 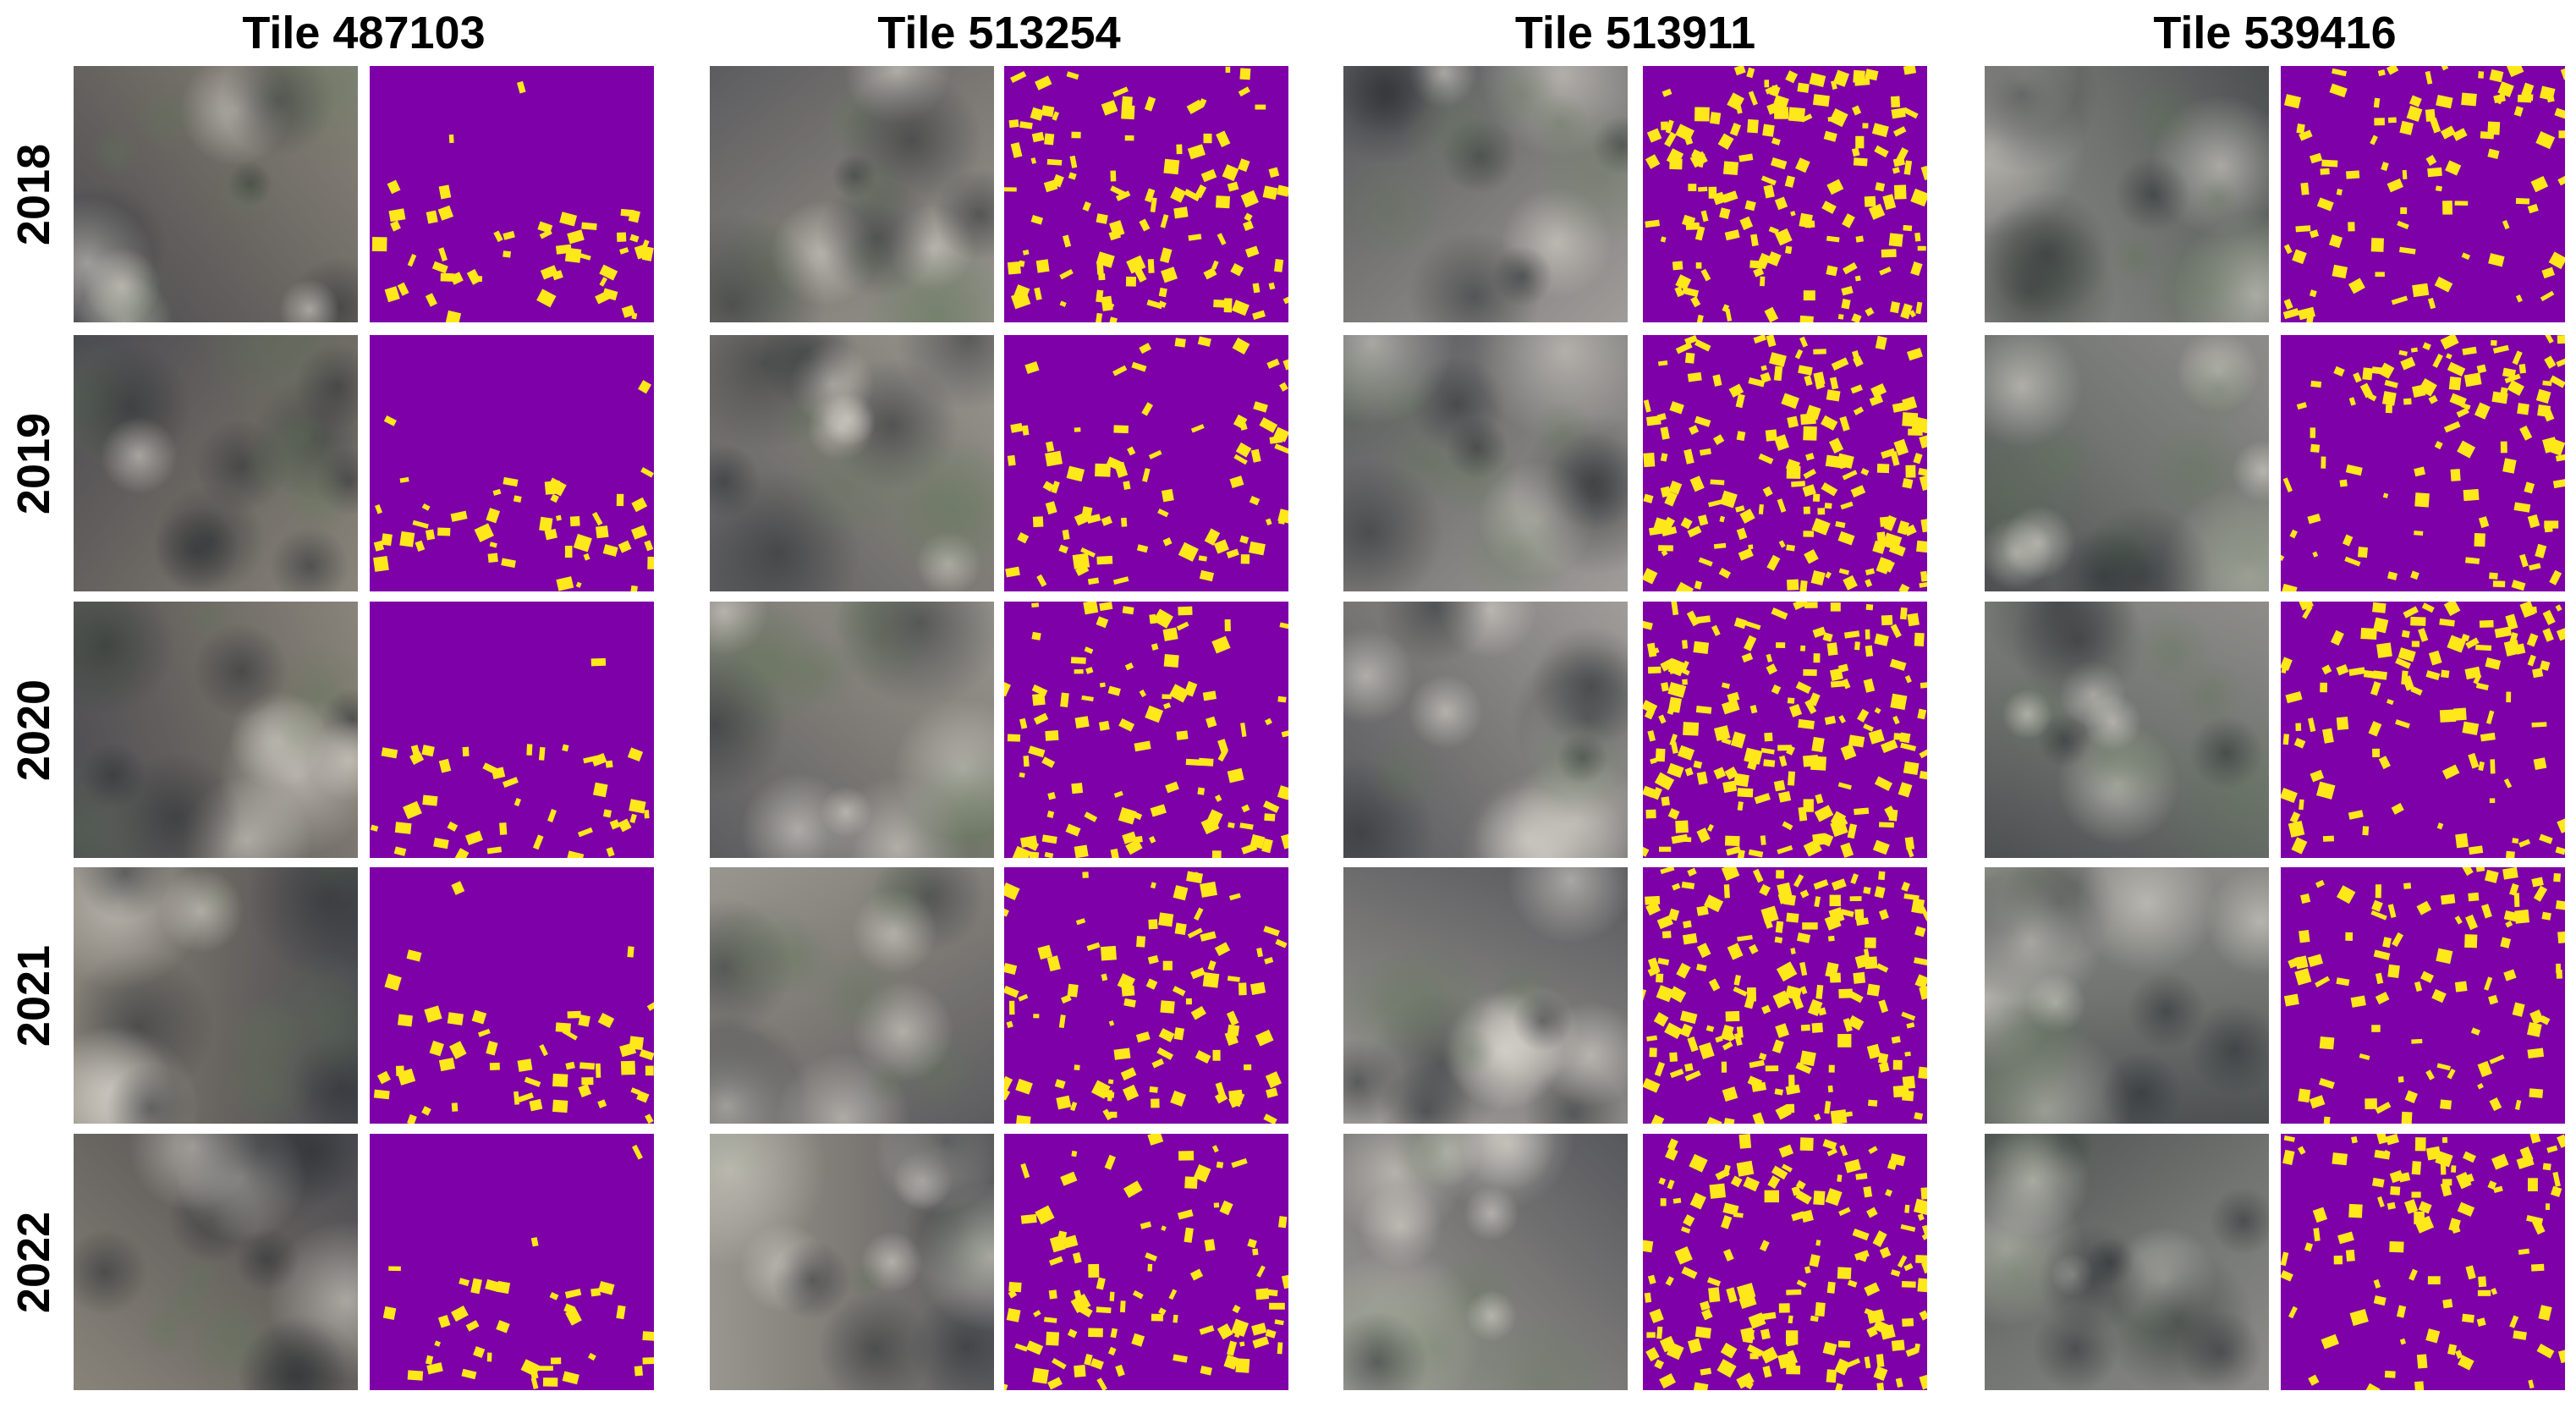 What do you see at coordinates (1785, 1262) in the screenshot?
I see `mask-svg` at bounding box center [1785, 1262].